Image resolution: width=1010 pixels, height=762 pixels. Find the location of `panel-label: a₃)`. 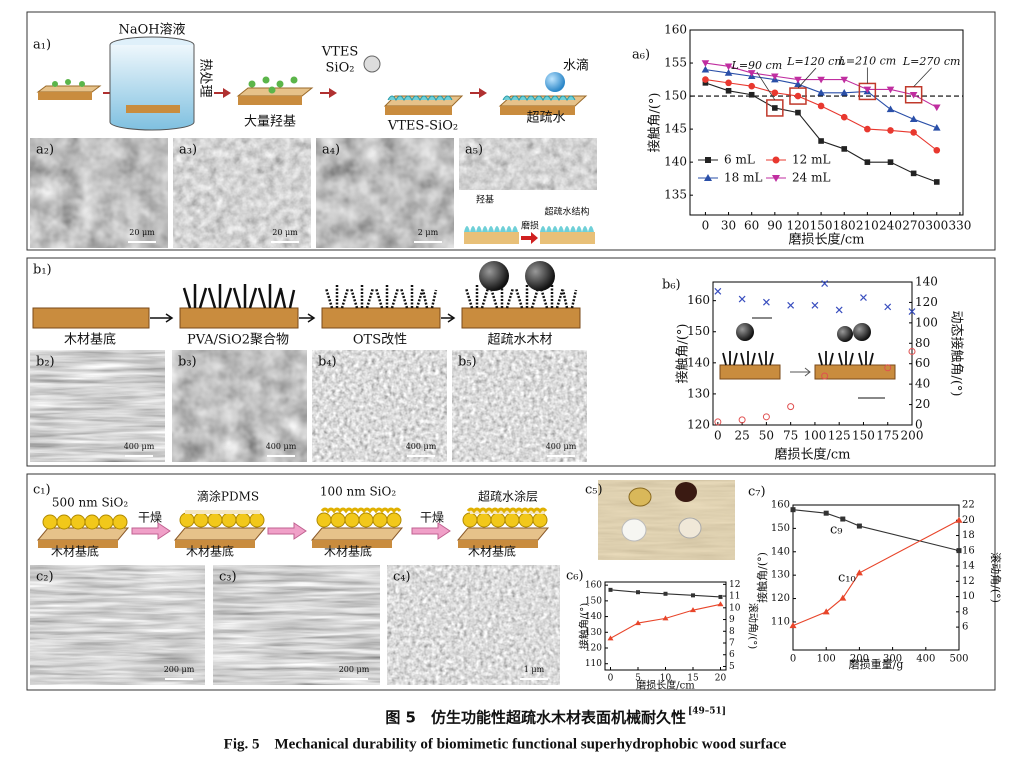

panel-label: a₃) is located at coordinates (188, 150).